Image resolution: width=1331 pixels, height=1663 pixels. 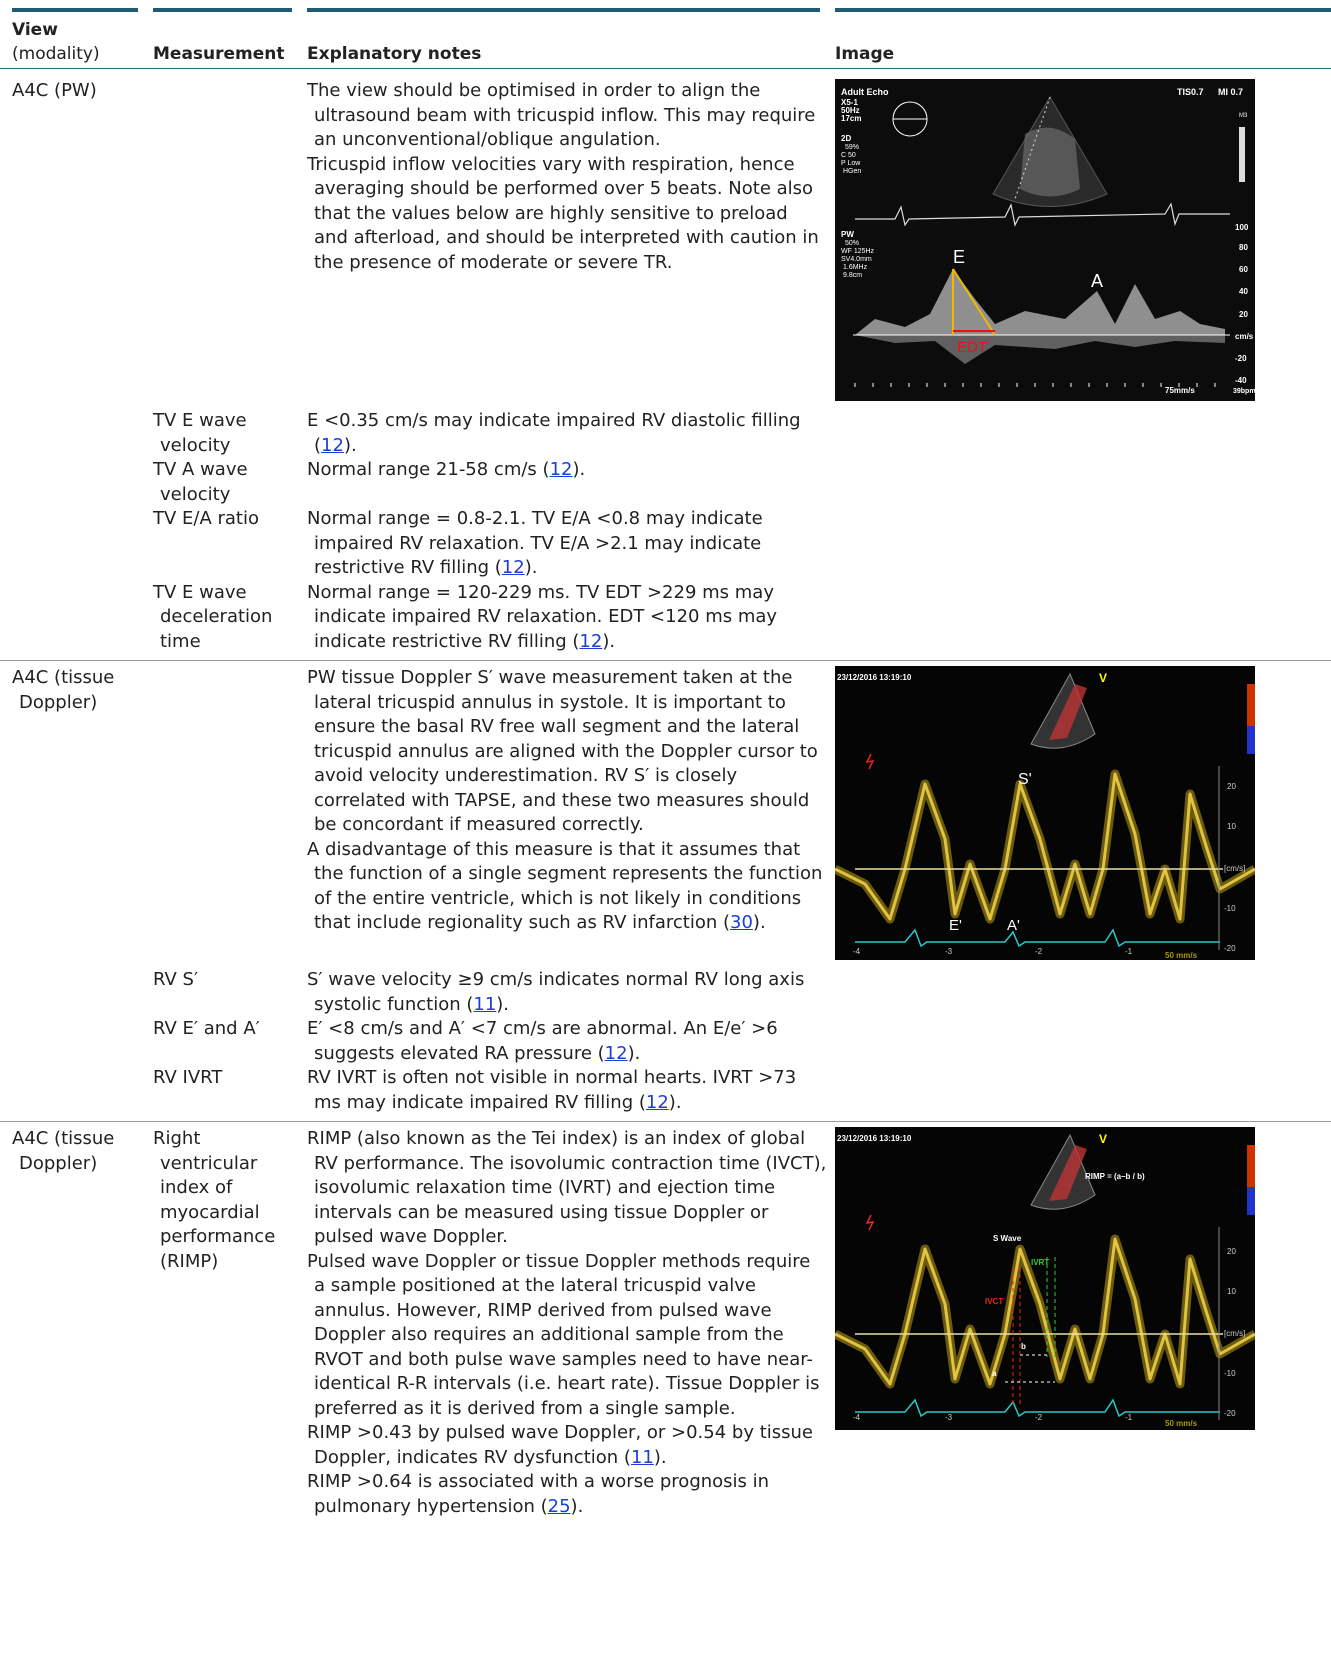 I want to click on image-label: WF 125Hz, so click(x=858, y=251).